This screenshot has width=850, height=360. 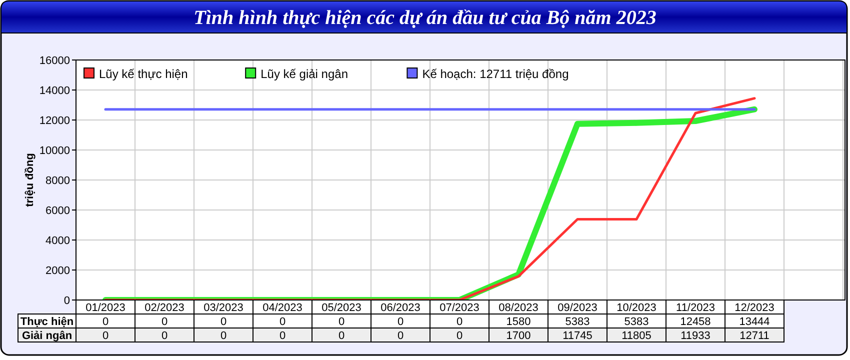 I want to click on text: Giải ngân, so click(x=47, y=336).